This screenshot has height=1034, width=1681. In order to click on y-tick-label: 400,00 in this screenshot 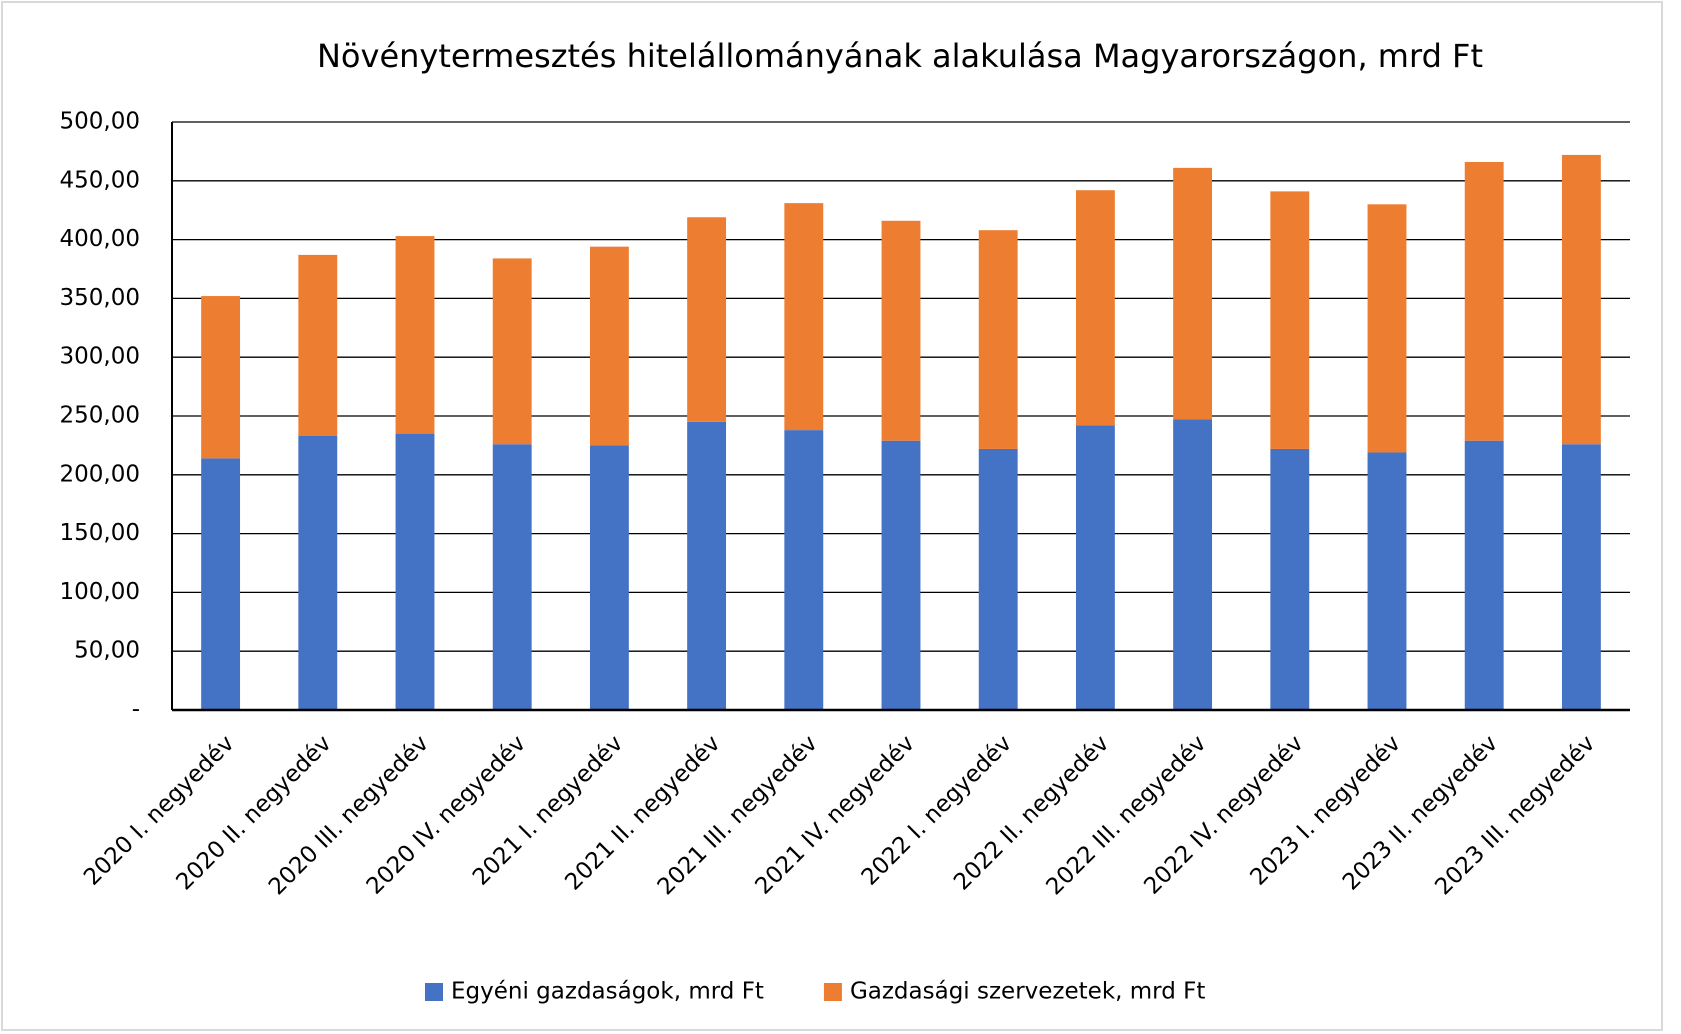, I will do `click(100, 239)`.